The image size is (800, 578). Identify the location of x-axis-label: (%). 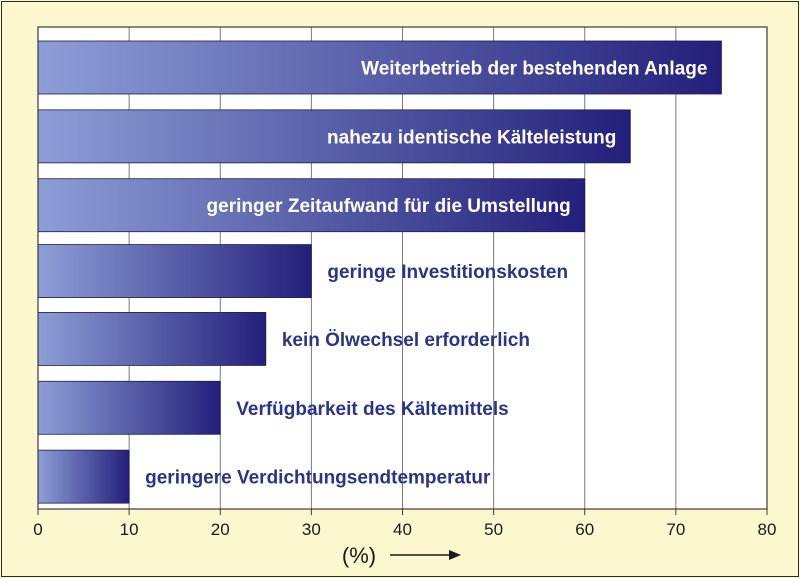
(359, 555).